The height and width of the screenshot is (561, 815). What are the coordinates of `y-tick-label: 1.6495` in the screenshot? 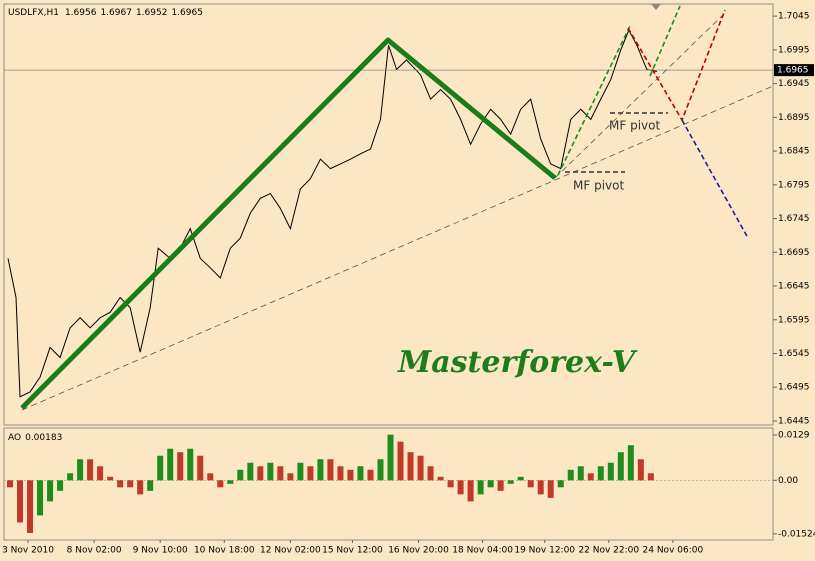 It's located at (794, 388).